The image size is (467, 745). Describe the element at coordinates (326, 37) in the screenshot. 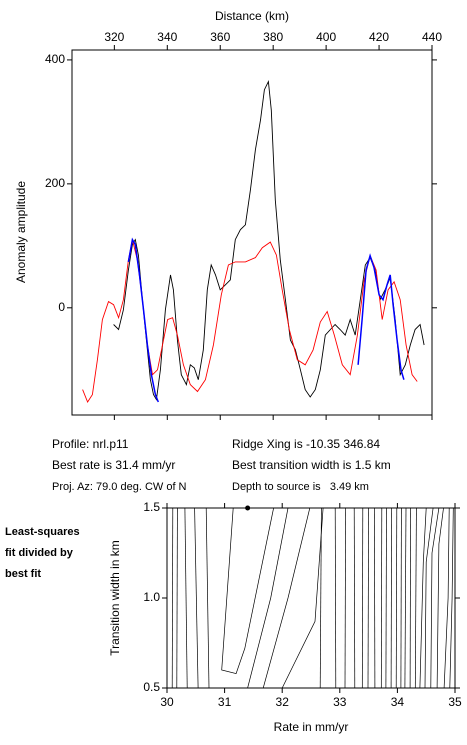

I see `x-tick-label: 400` at that location.